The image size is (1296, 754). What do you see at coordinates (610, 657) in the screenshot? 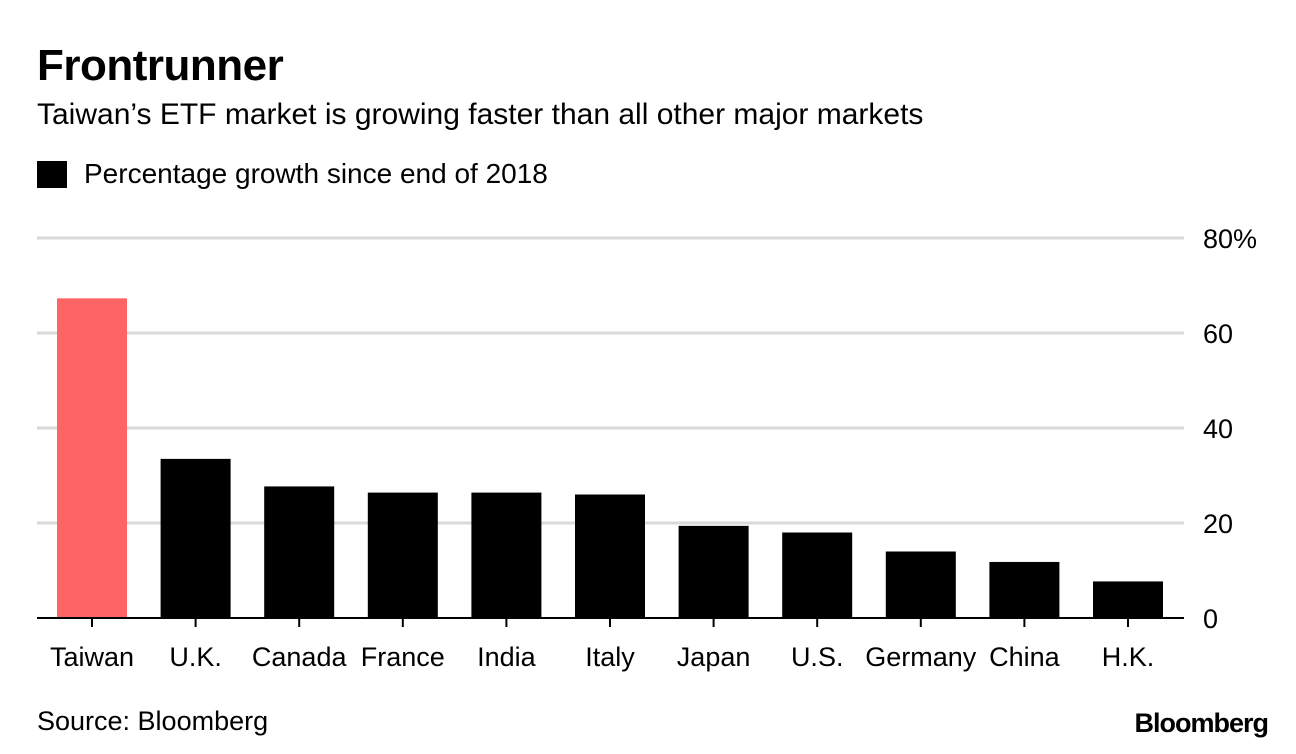
I see `x-tick-label: Italy` at bounding box center [610, 657].